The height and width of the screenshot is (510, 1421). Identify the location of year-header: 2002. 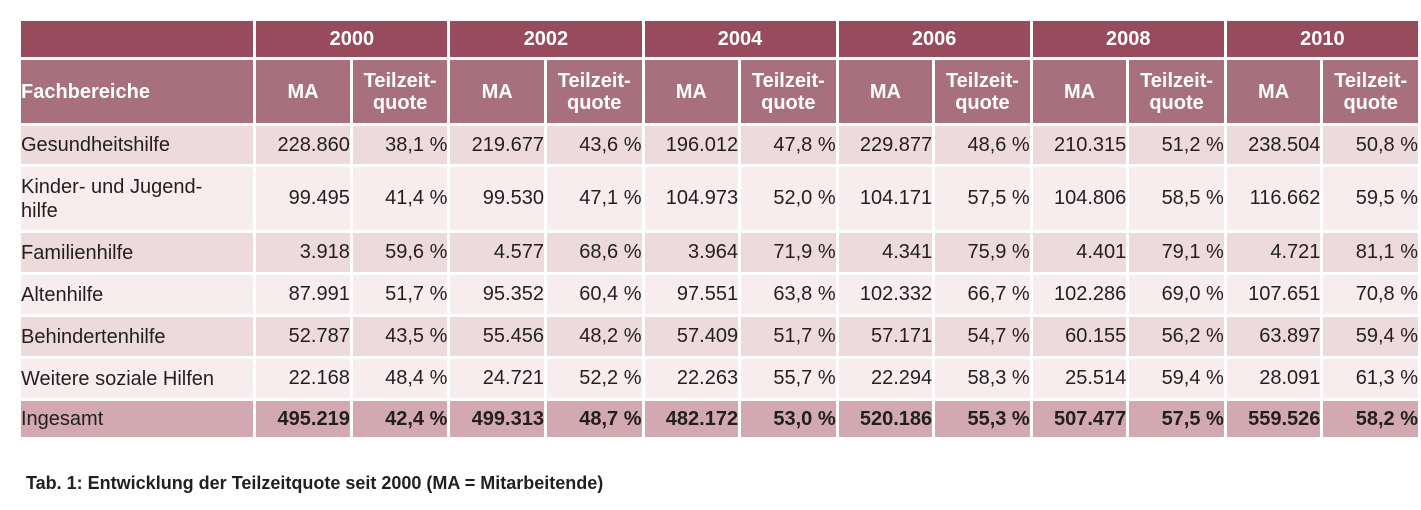
(546, 40).